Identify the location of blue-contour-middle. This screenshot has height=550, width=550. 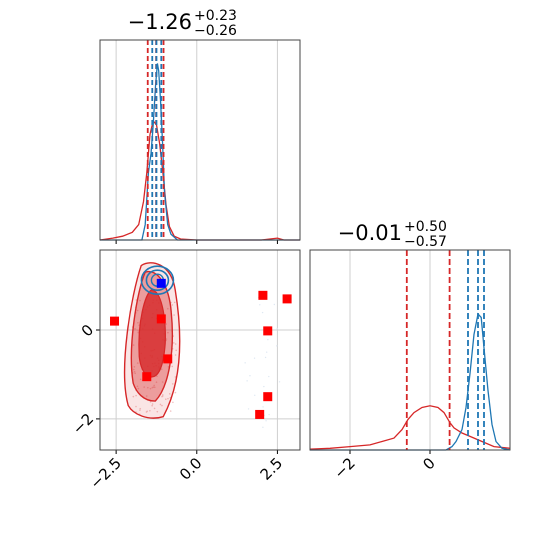
(157, 280).